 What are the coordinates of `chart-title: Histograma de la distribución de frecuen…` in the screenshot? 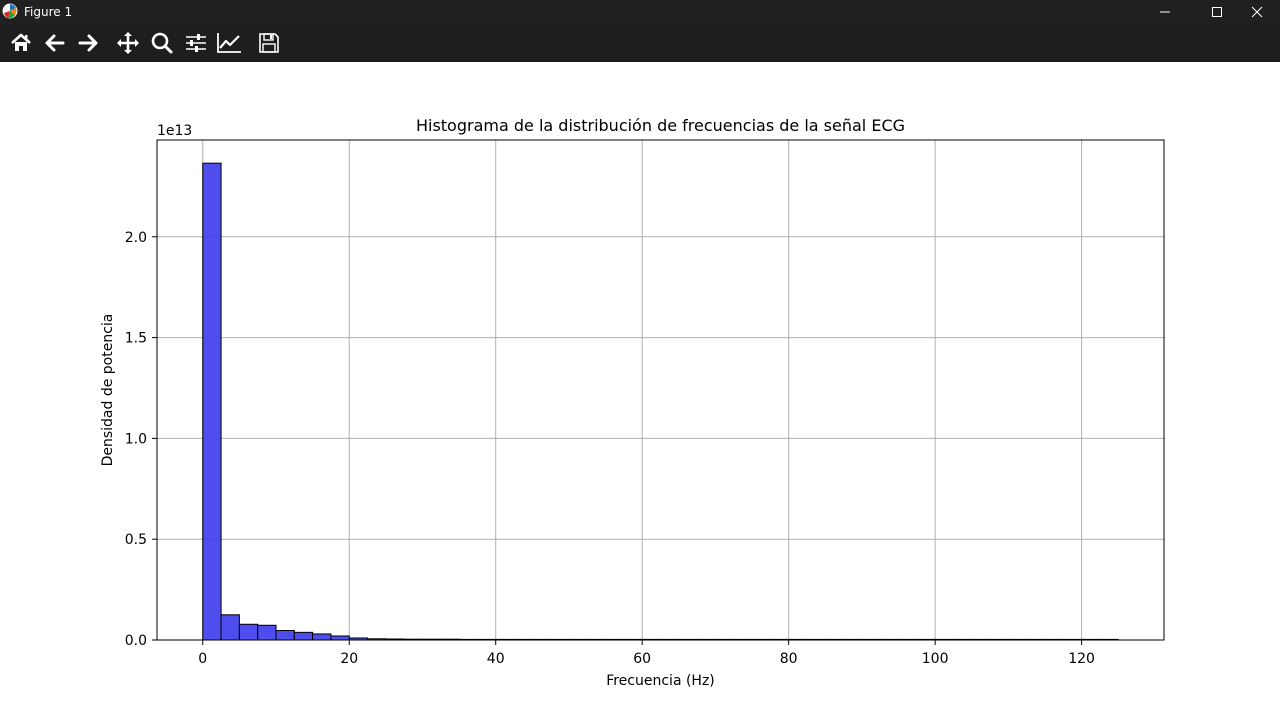 It's located at (660, 125).